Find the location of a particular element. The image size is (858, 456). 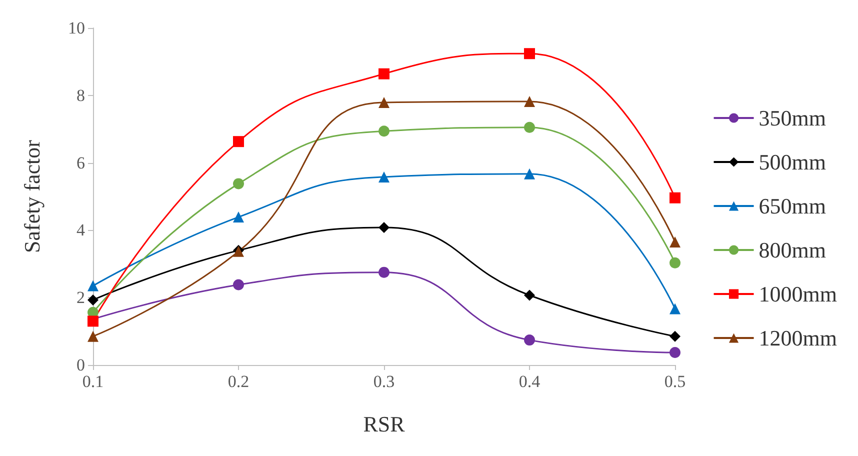

y-tick-label: 10 is located at coordinates (76, 28).